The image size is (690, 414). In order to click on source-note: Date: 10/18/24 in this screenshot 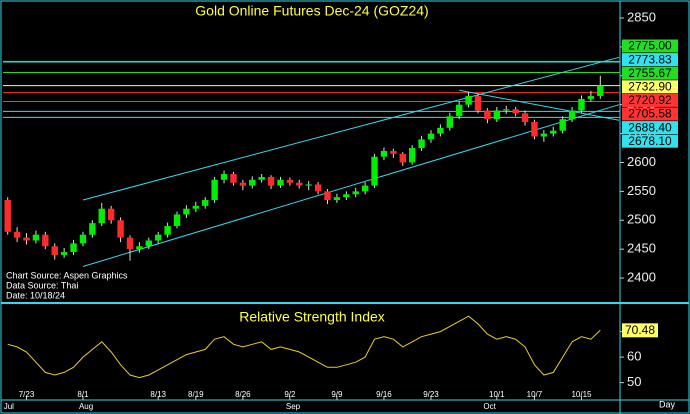, I will do `click(35, 295)`.